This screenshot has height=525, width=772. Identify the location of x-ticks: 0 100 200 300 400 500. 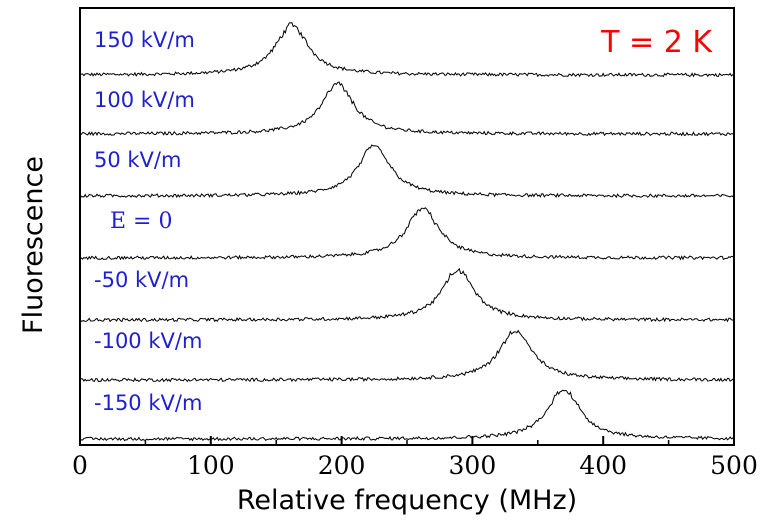
(415, 458).